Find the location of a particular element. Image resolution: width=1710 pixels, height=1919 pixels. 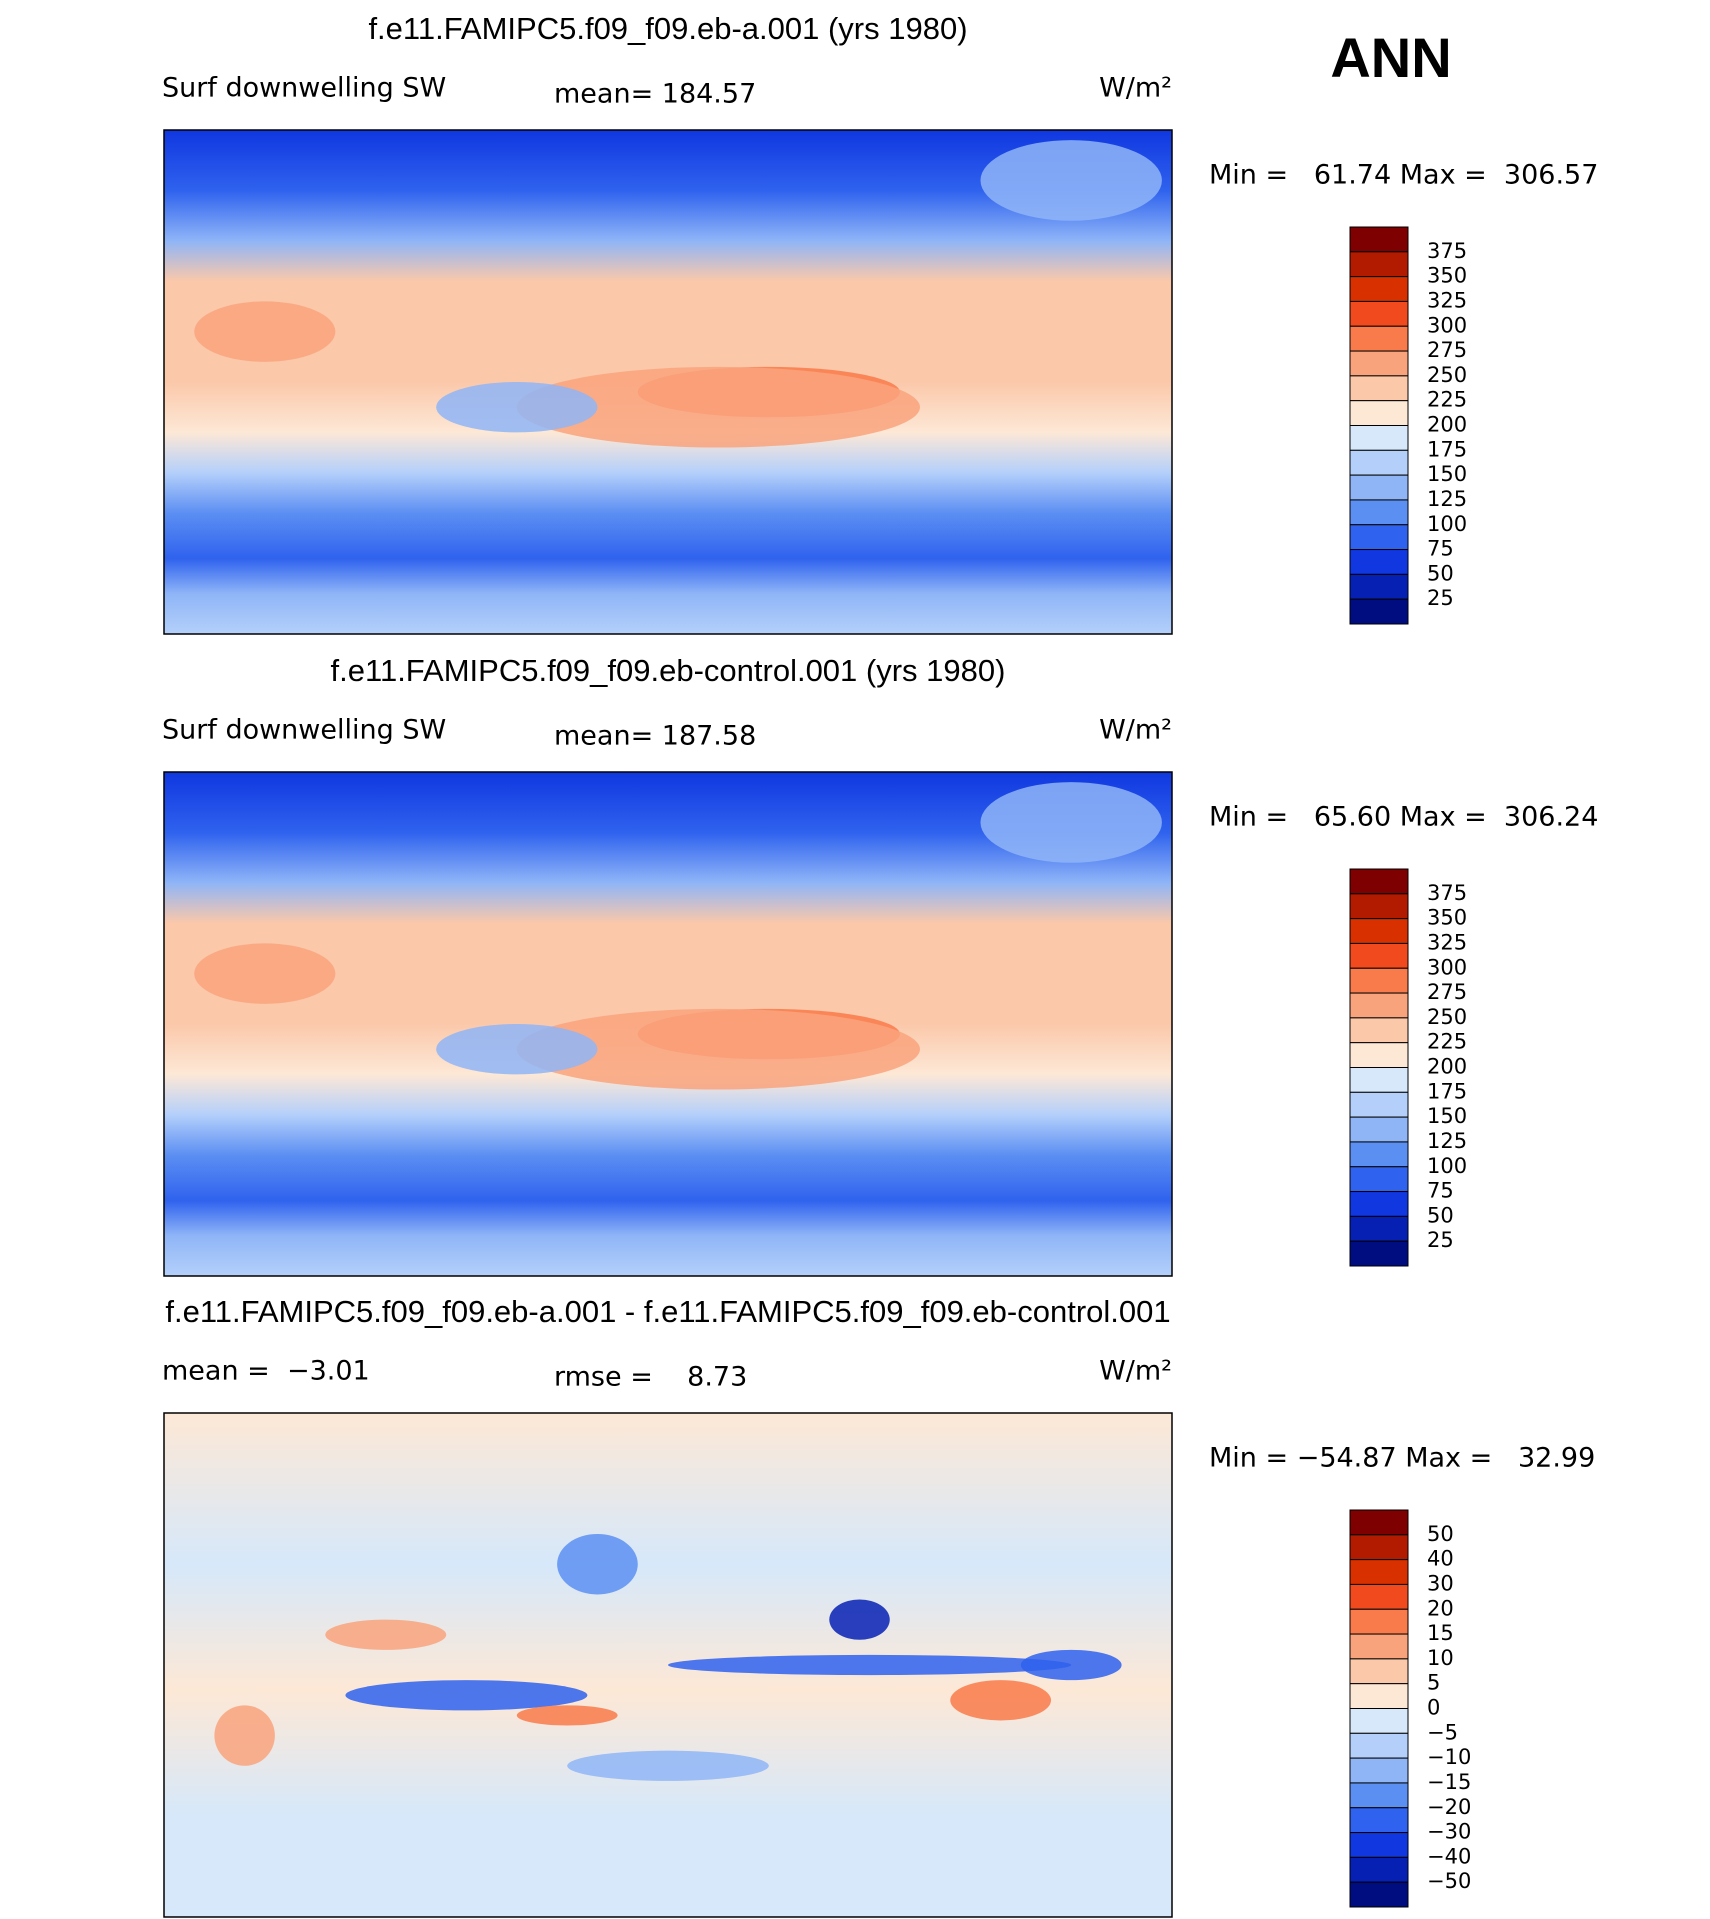

colorbar-label: 100 is located at coordinates (1447, 524).